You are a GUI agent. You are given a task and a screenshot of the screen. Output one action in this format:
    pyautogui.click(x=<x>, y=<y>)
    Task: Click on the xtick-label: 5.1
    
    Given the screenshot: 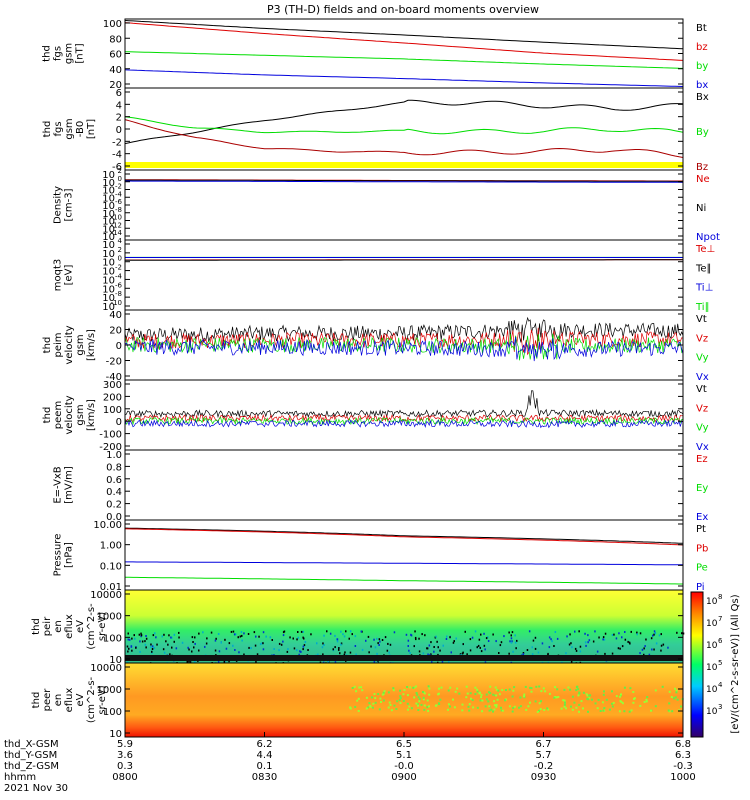 What is the action you would take?
    pyautogui.click(x=404, y=755)
    